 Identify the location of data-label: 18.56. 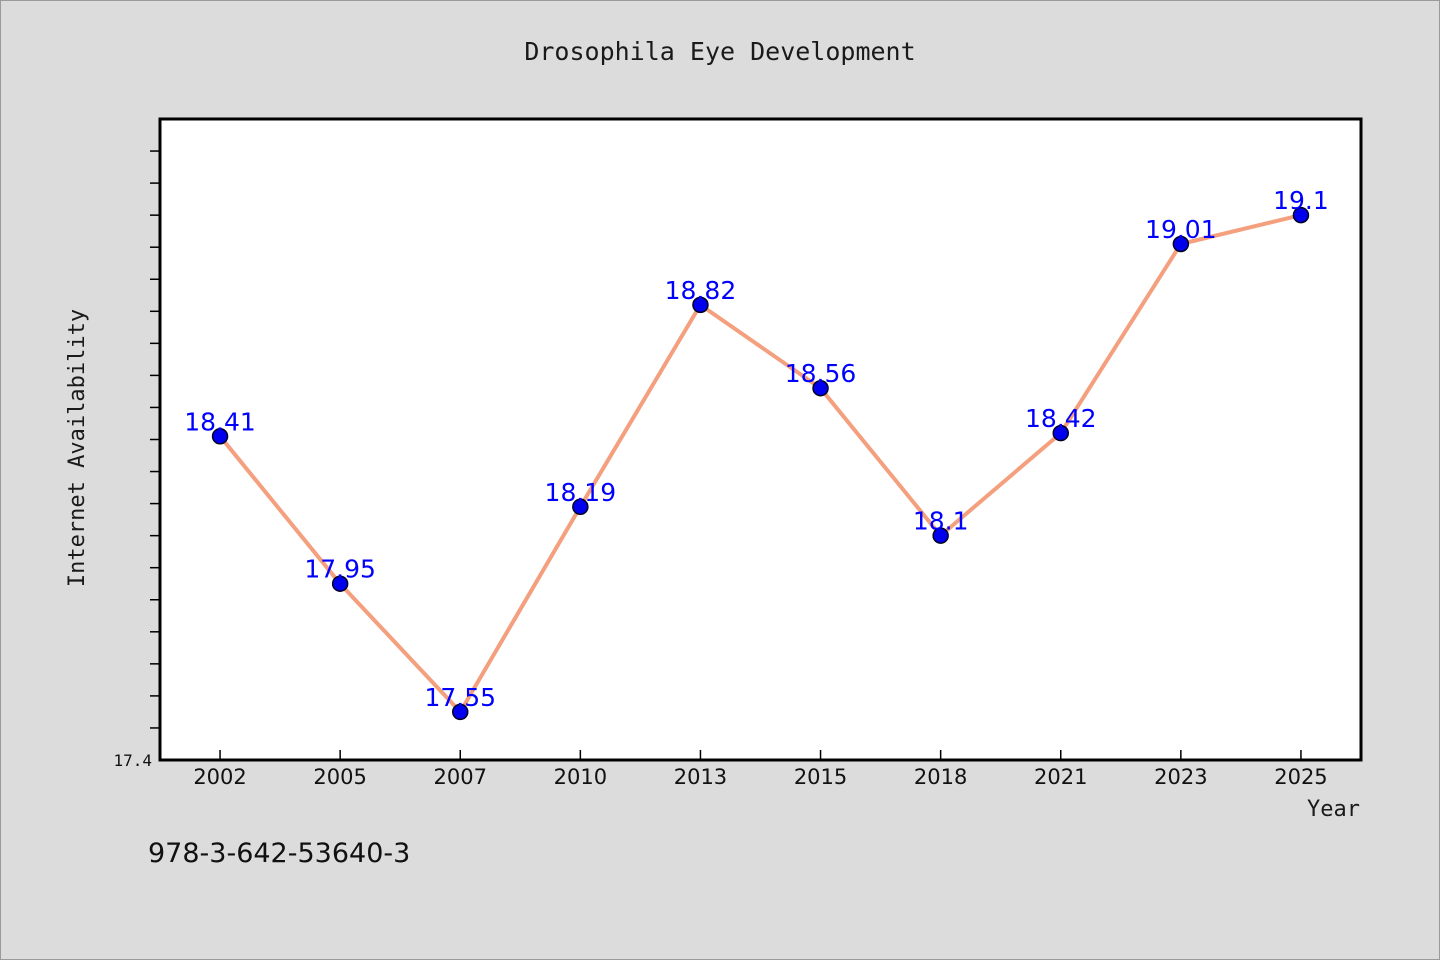
(821, 373).